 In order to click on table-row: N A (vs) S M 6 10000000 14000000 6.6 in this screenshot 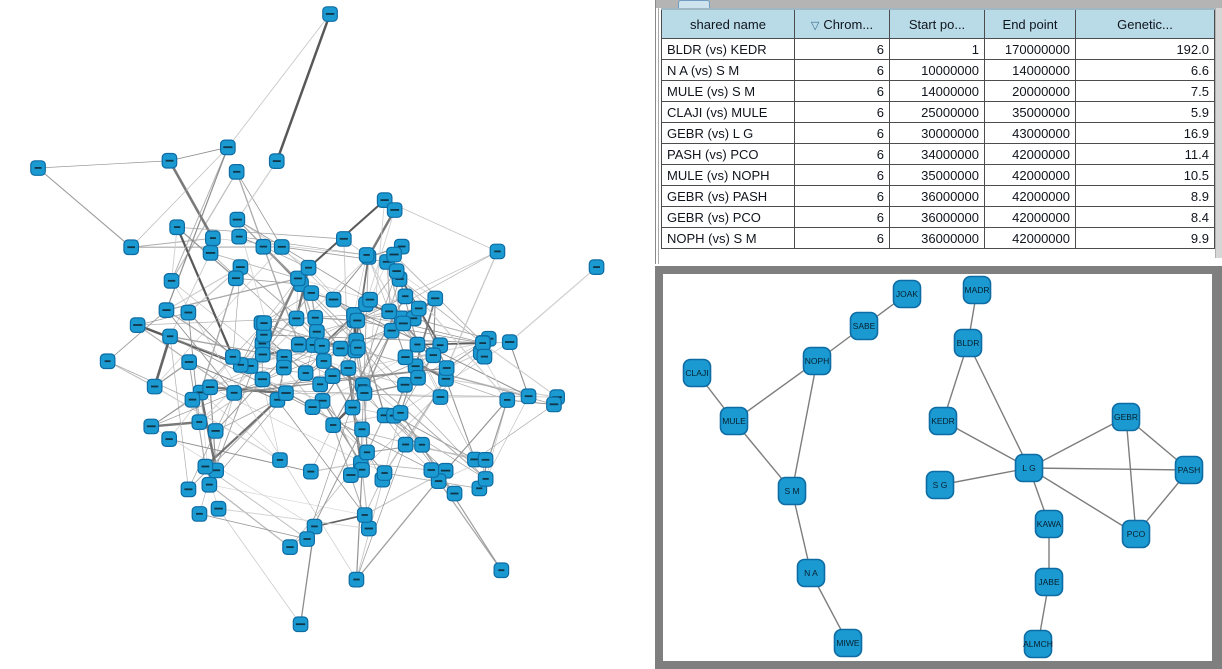, I will do `click(938, 70)`.